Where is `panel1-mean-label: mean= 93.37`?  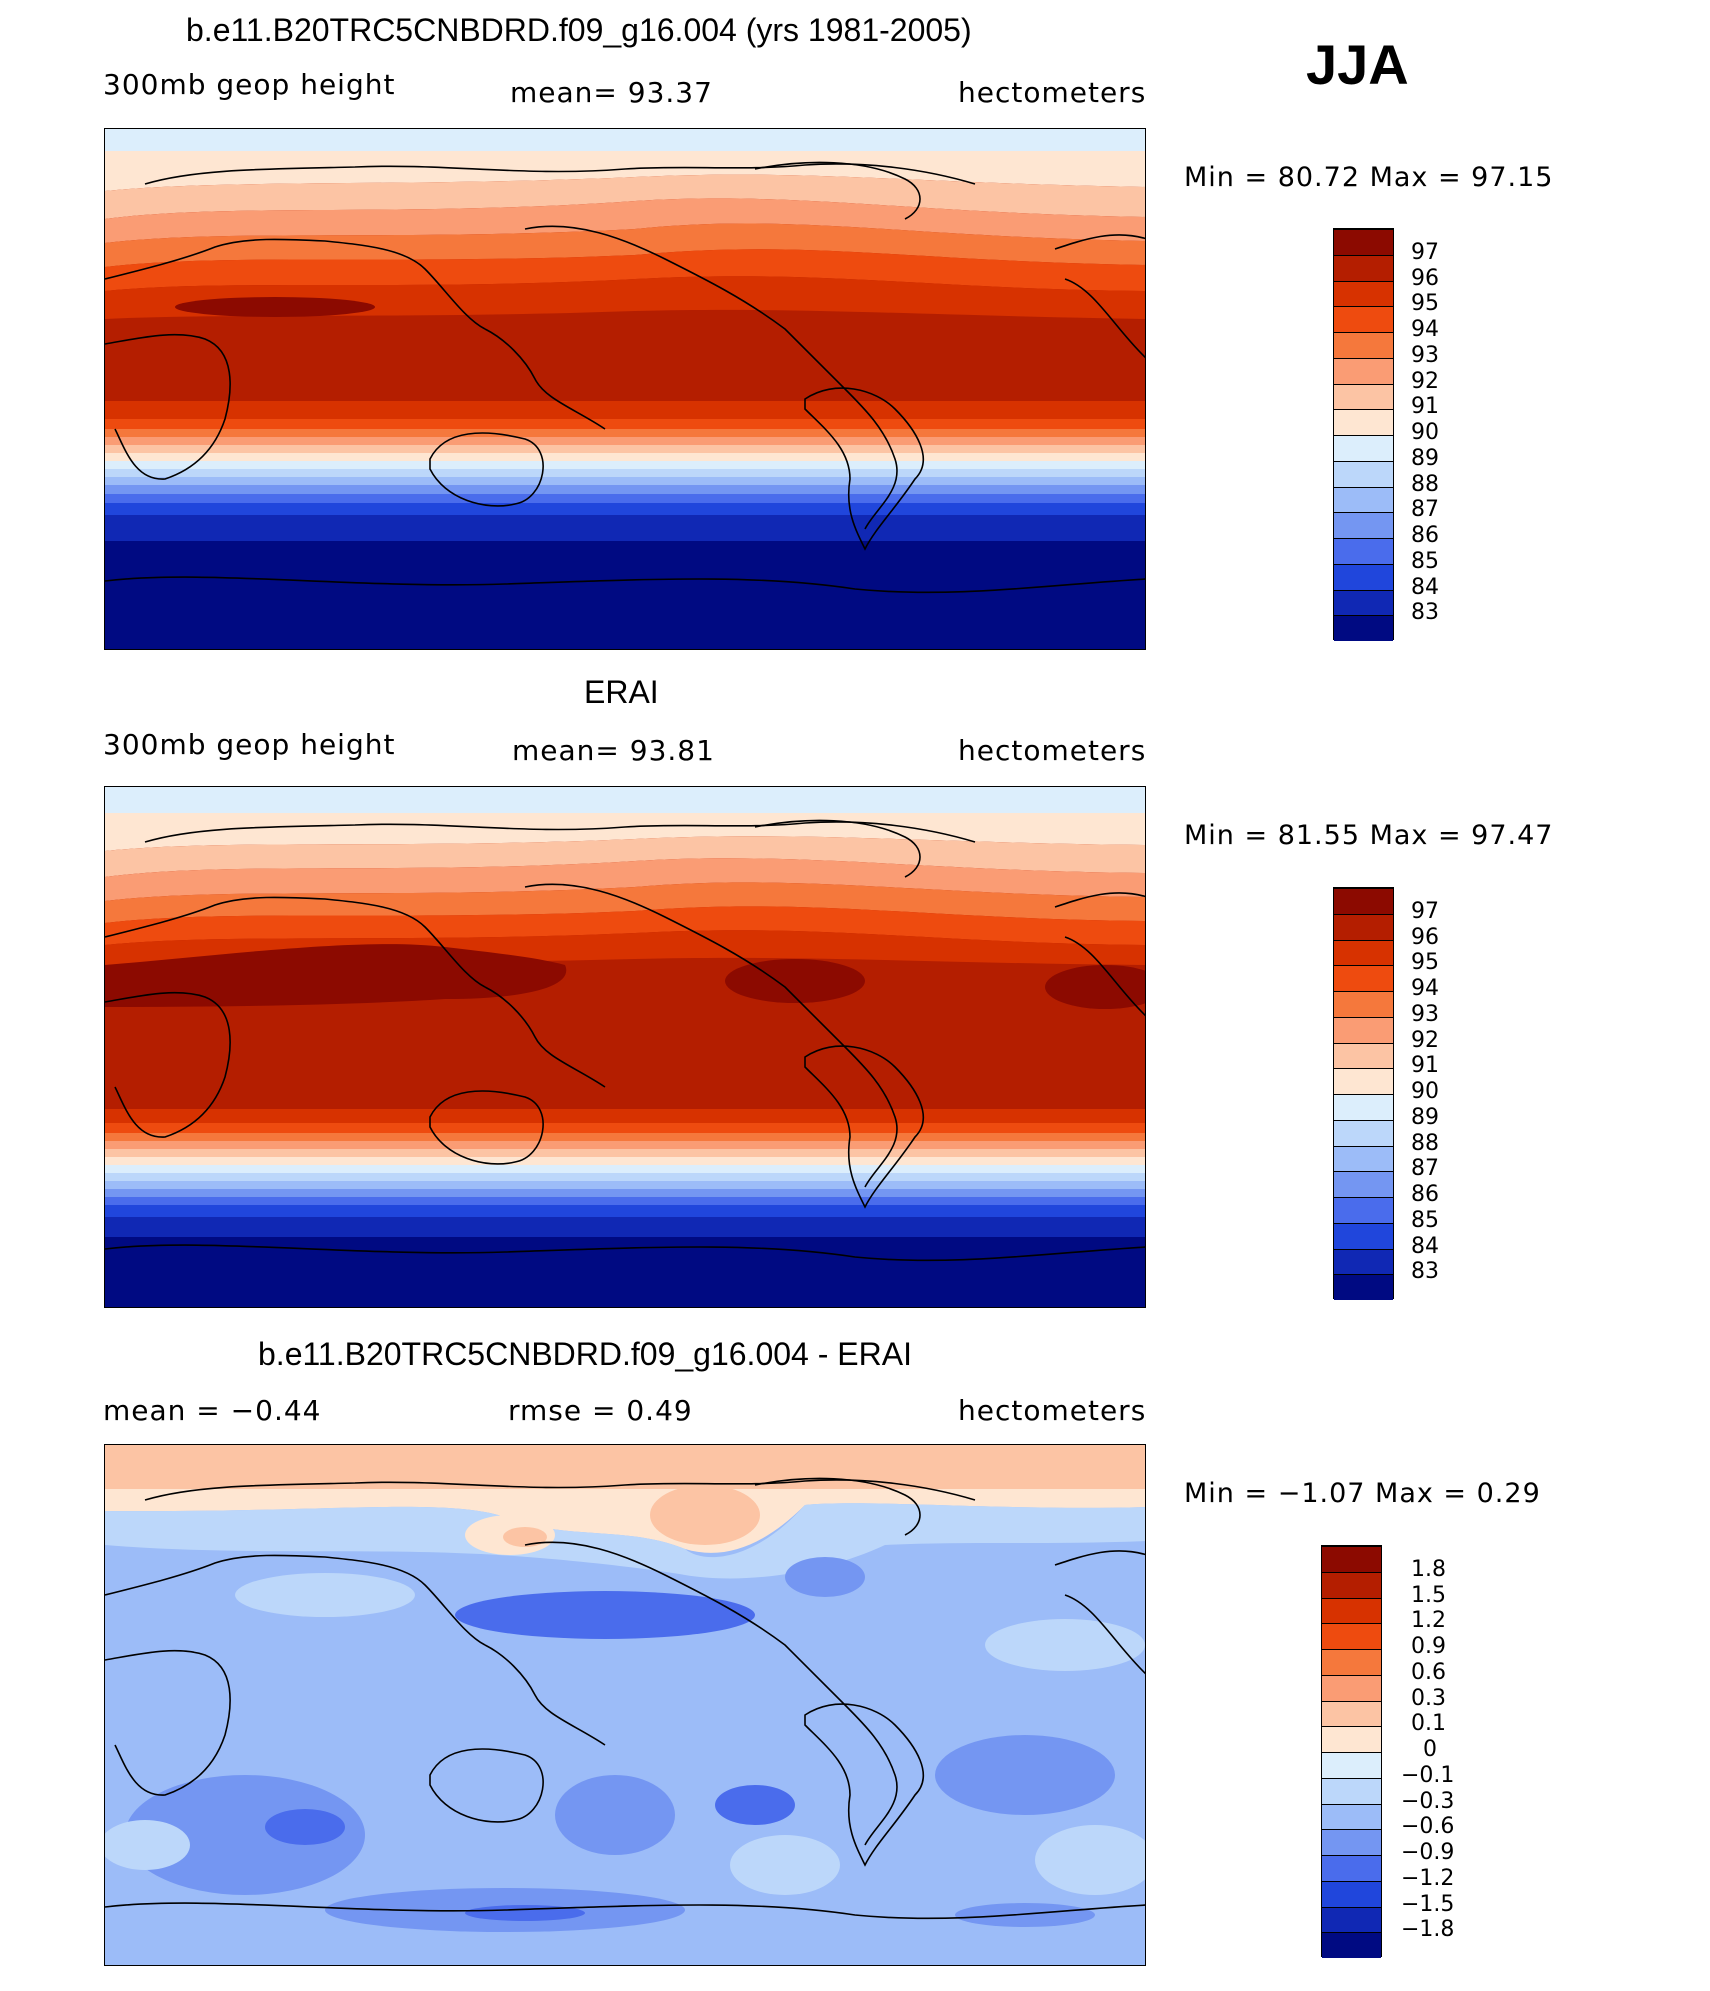
panel1-mean-label: mean= 93.37 is located at coordinates (611, 92).